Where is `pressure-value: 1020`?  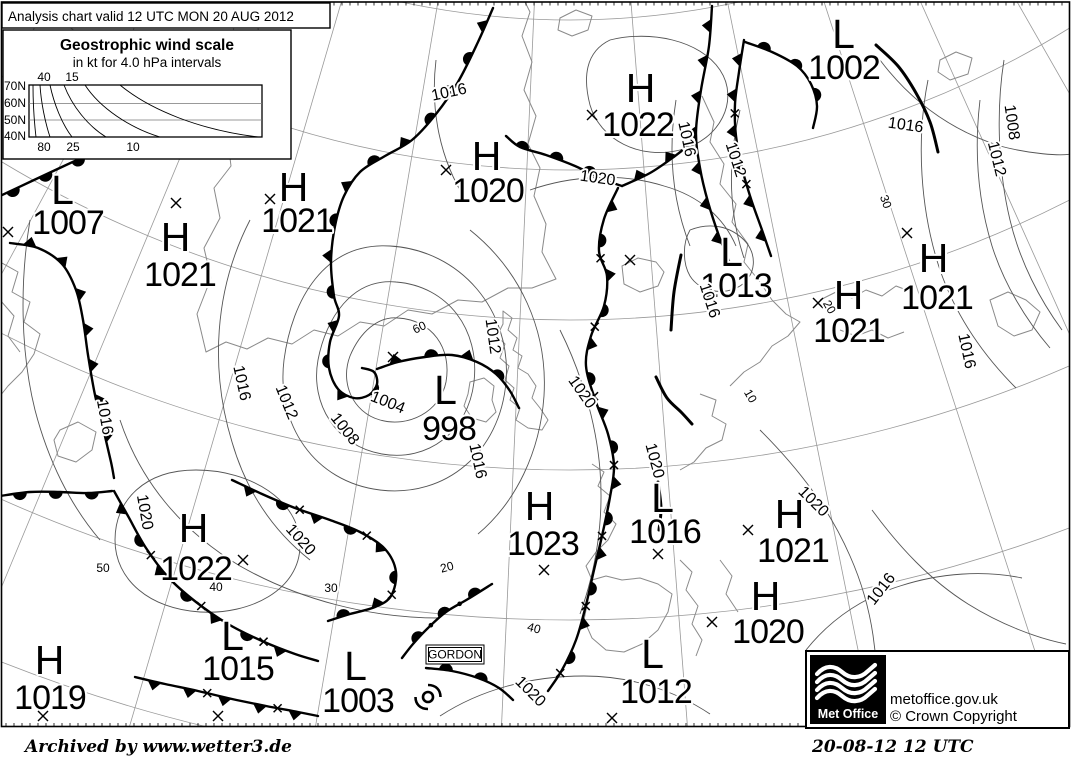 pressure-value: 1020 is located at coordinates (768, 632).